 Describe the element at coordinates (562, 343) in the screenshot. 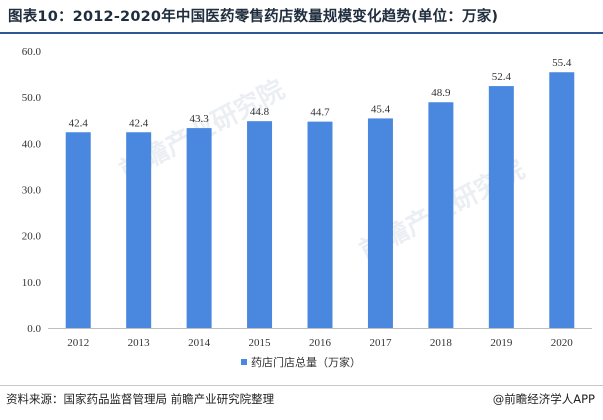

I see `x-tick-label: 2020` at that location.